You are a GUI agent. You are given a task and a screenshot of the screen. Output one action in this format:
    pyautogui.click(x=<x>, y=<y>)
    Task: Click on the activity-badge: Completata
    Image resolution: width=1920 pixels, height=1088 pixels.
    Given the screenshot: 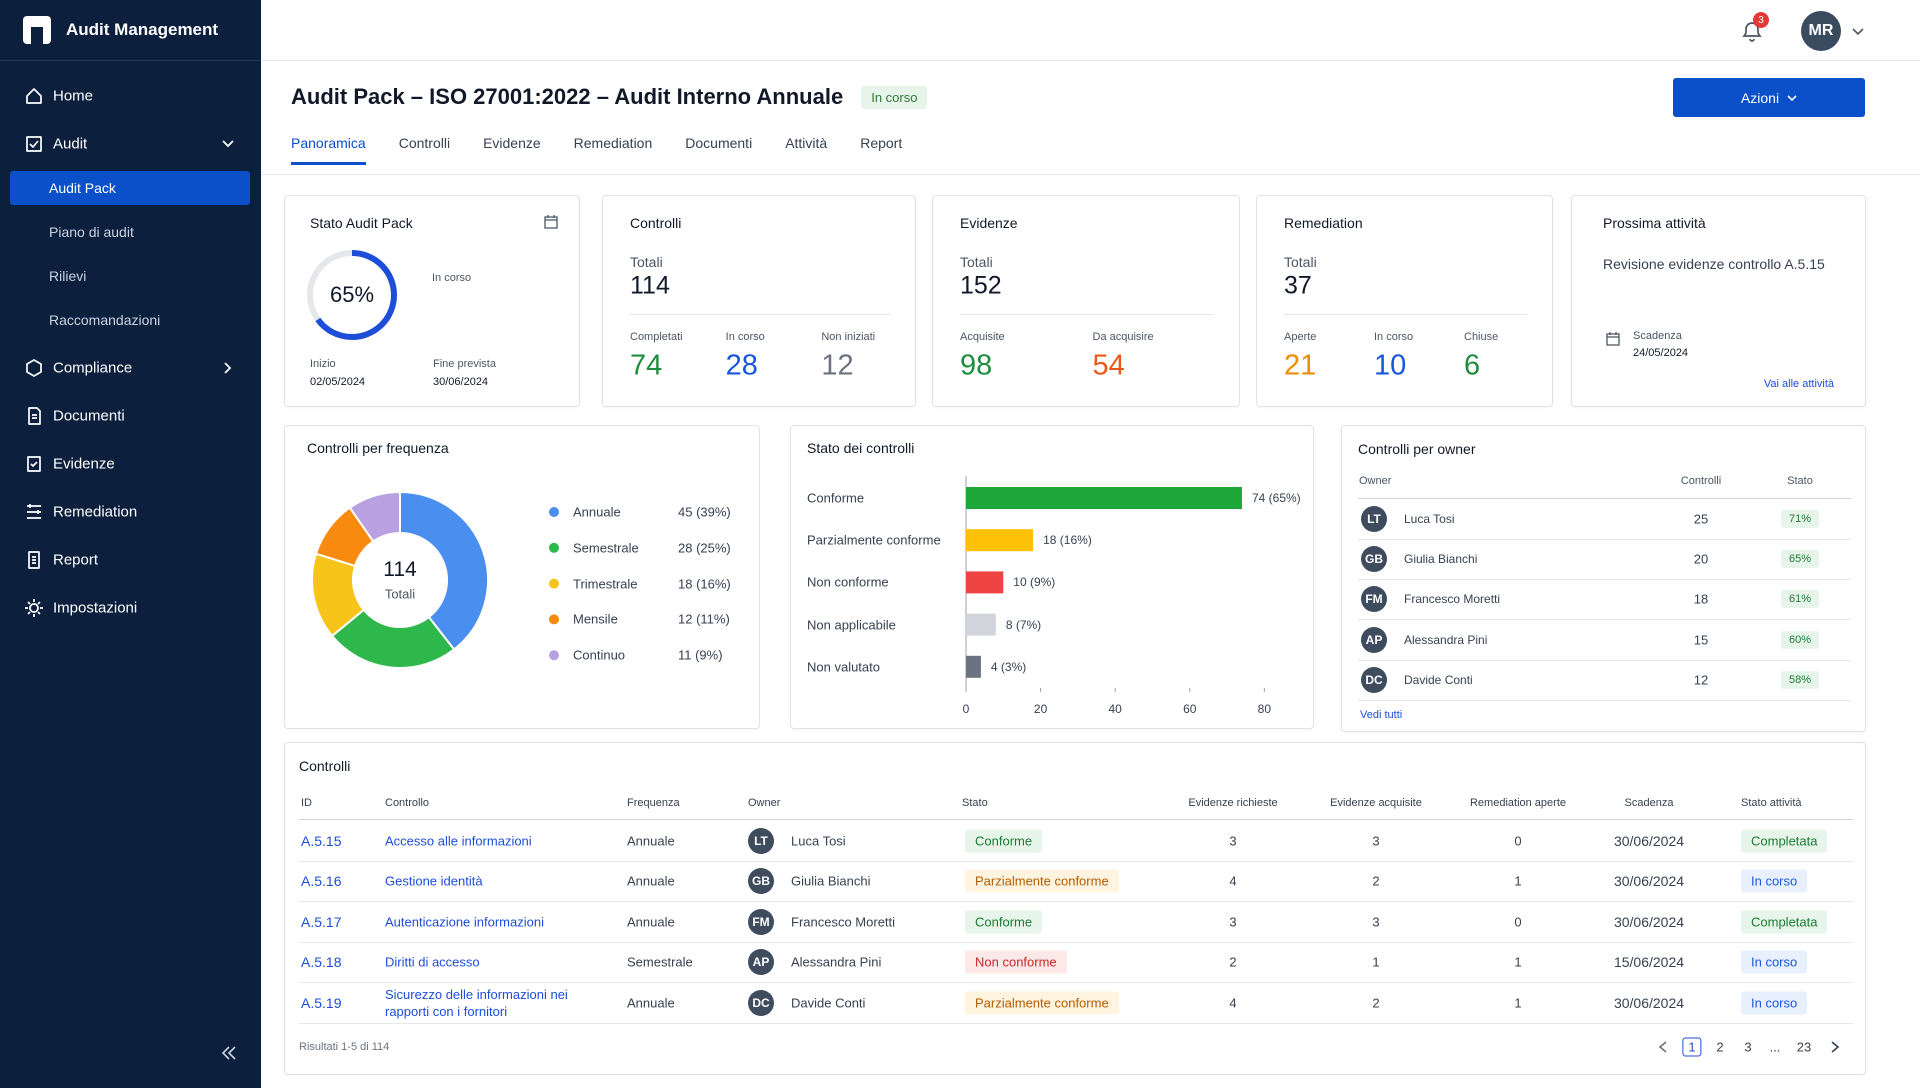 What is the action you would take?
    pyautogui.click(x=1784, y=922)
    